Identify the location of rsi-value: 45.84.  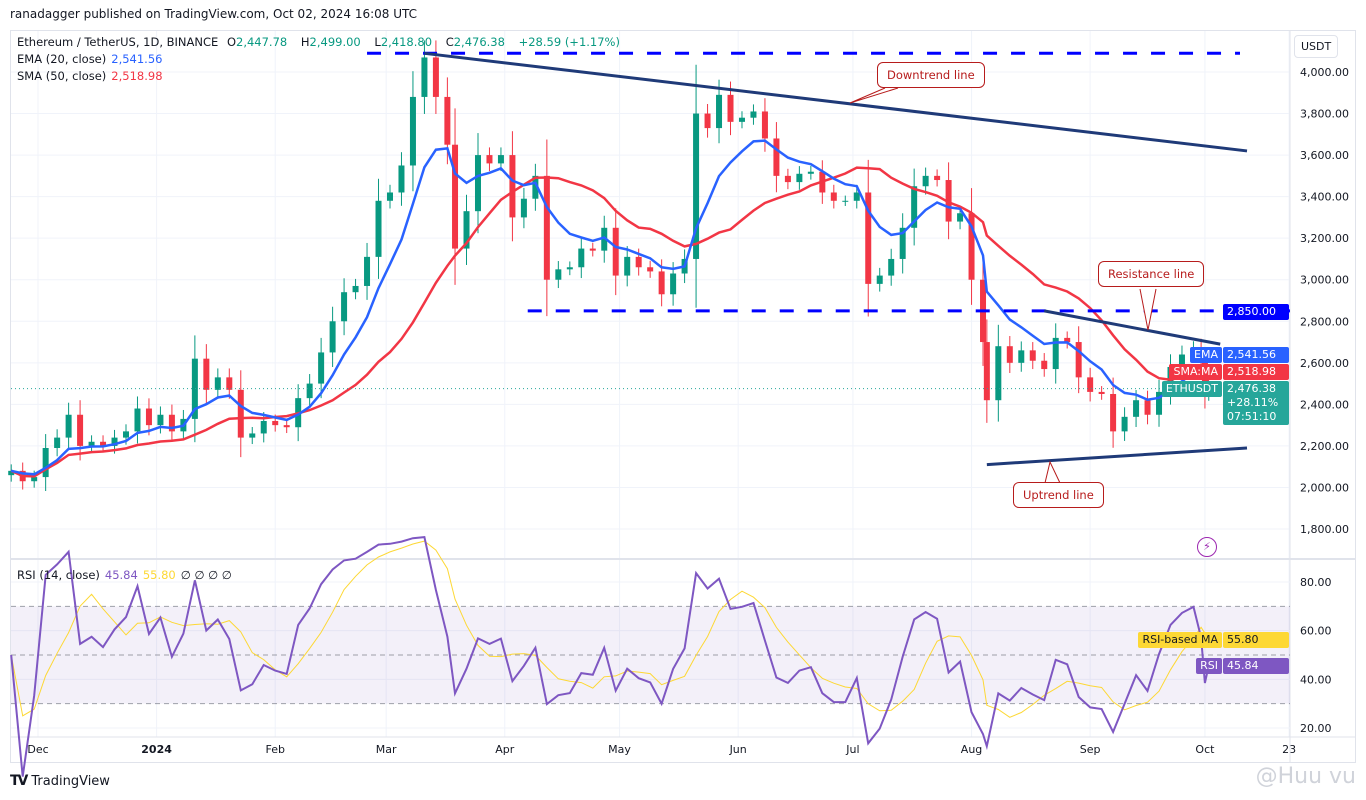
(121, 575).